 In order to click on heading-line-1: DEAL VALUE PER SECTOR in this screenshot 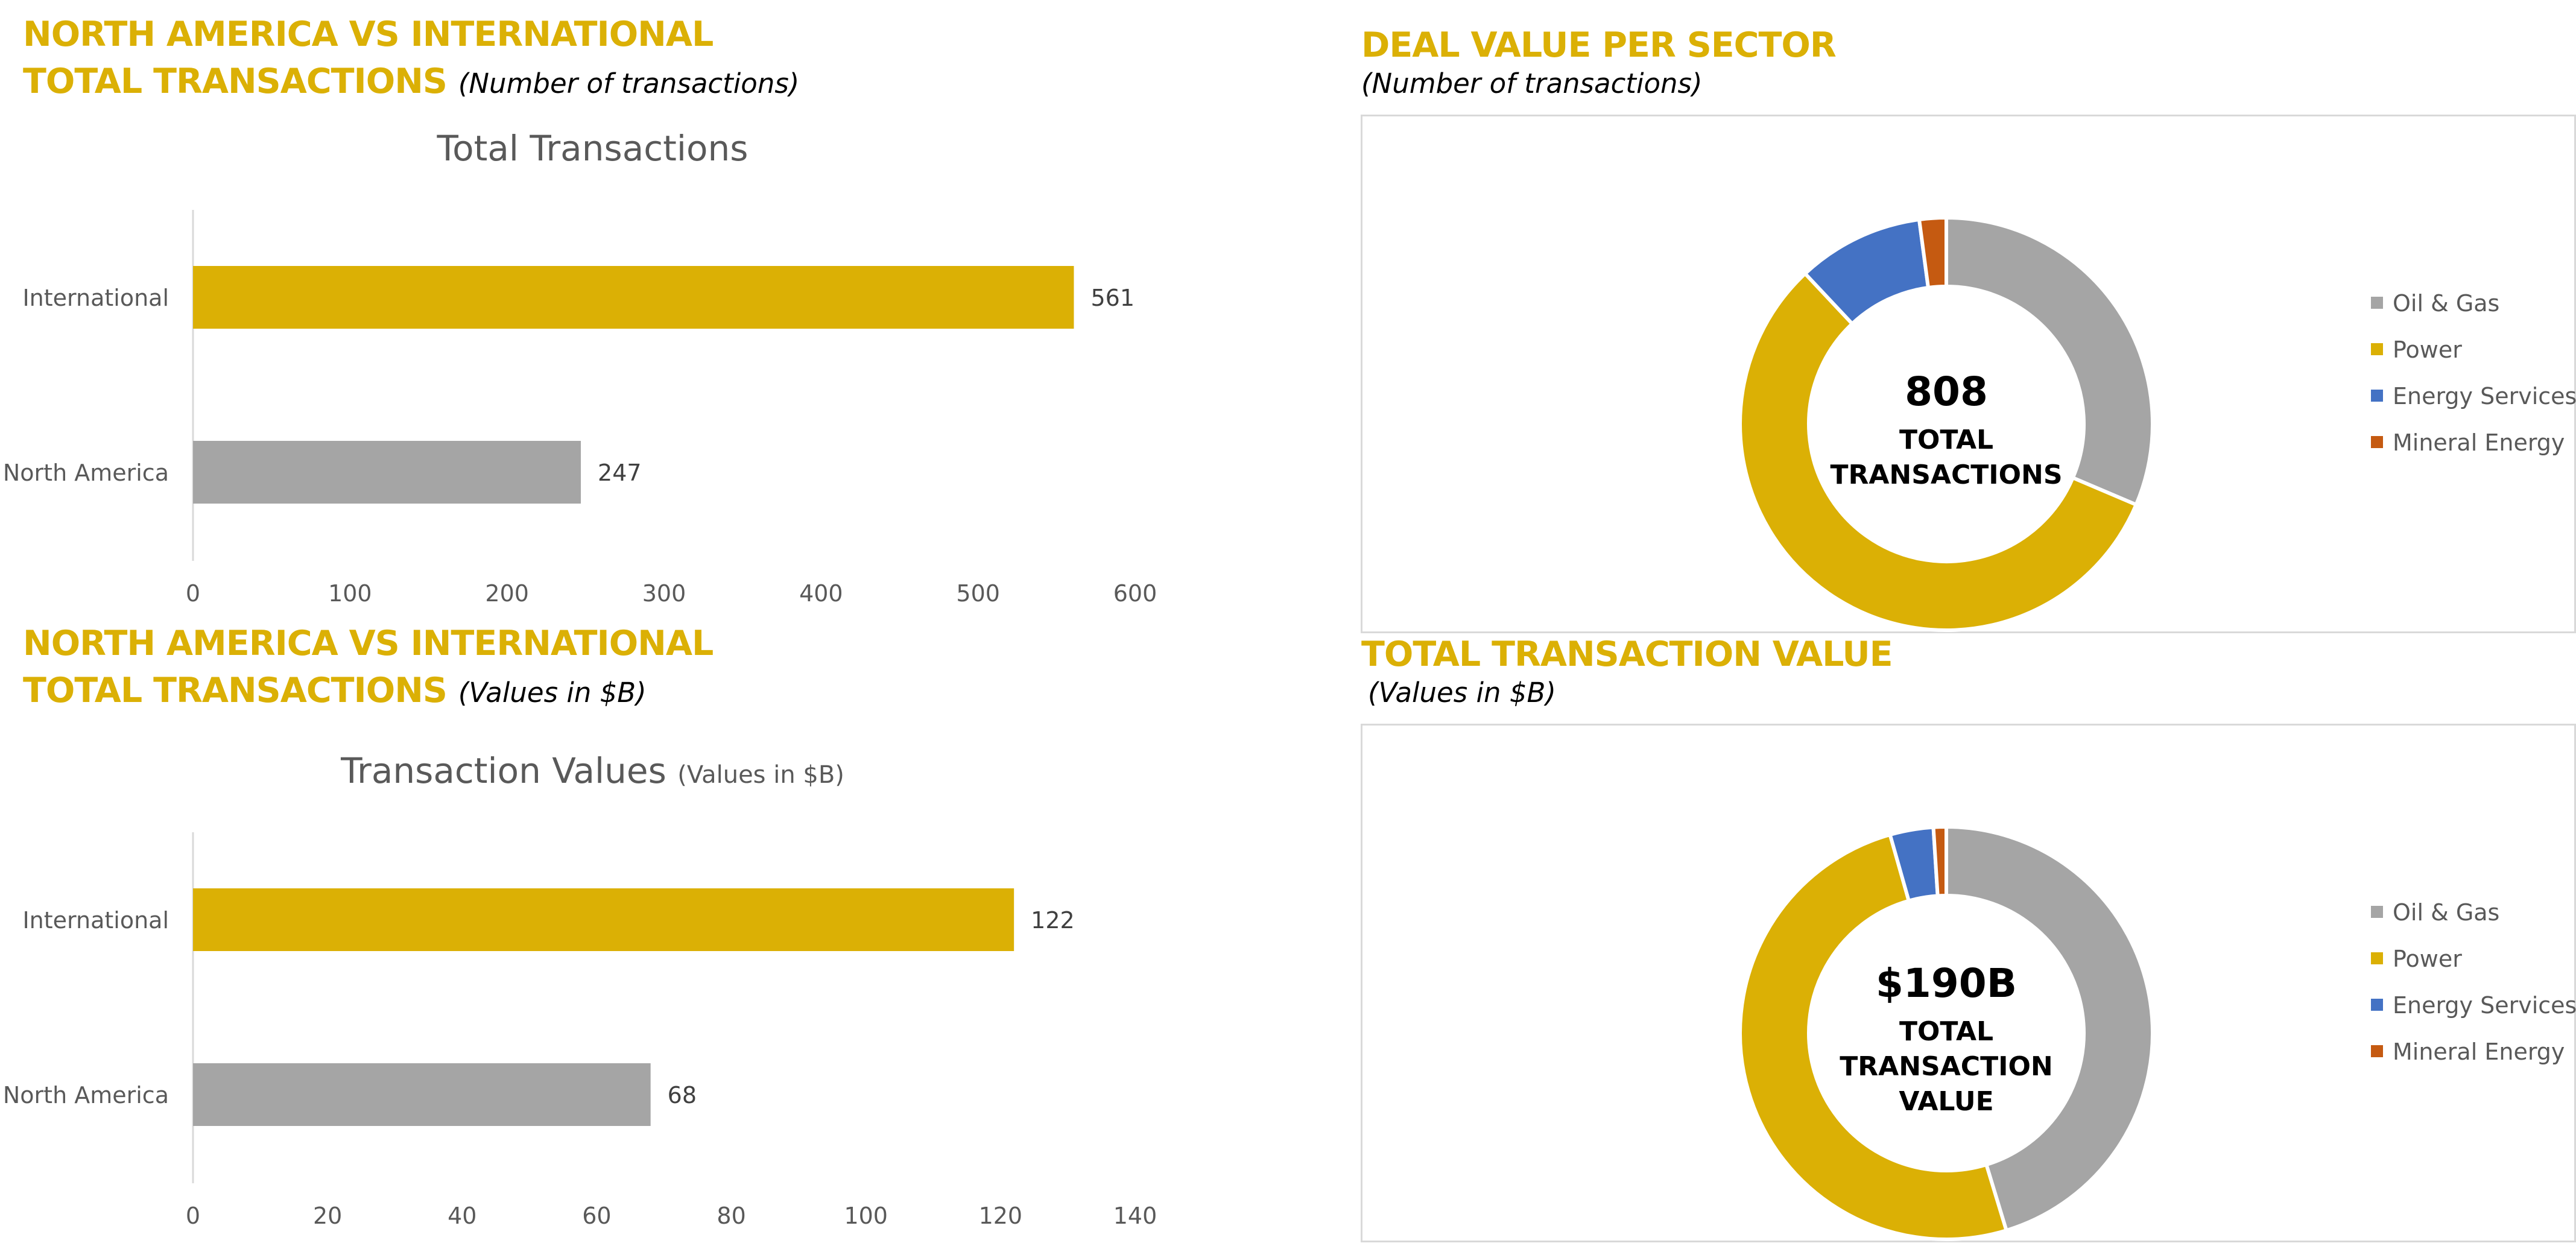, I will do `click(1599, 45)`.